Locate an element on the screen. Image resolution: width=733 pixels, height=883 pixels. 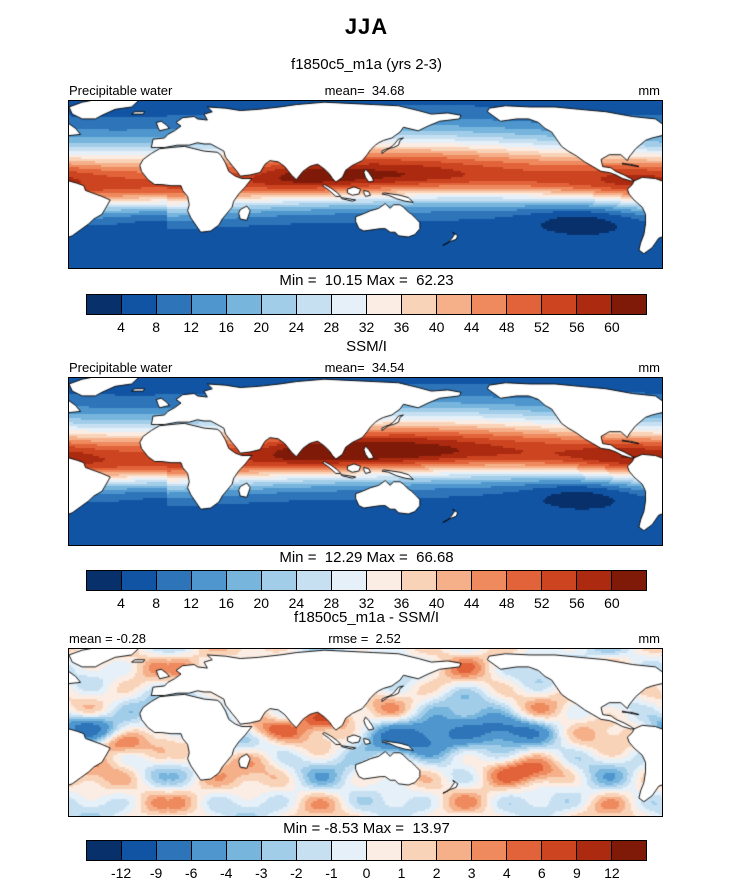
colorbar-diff is located at coordinates (366, 850).